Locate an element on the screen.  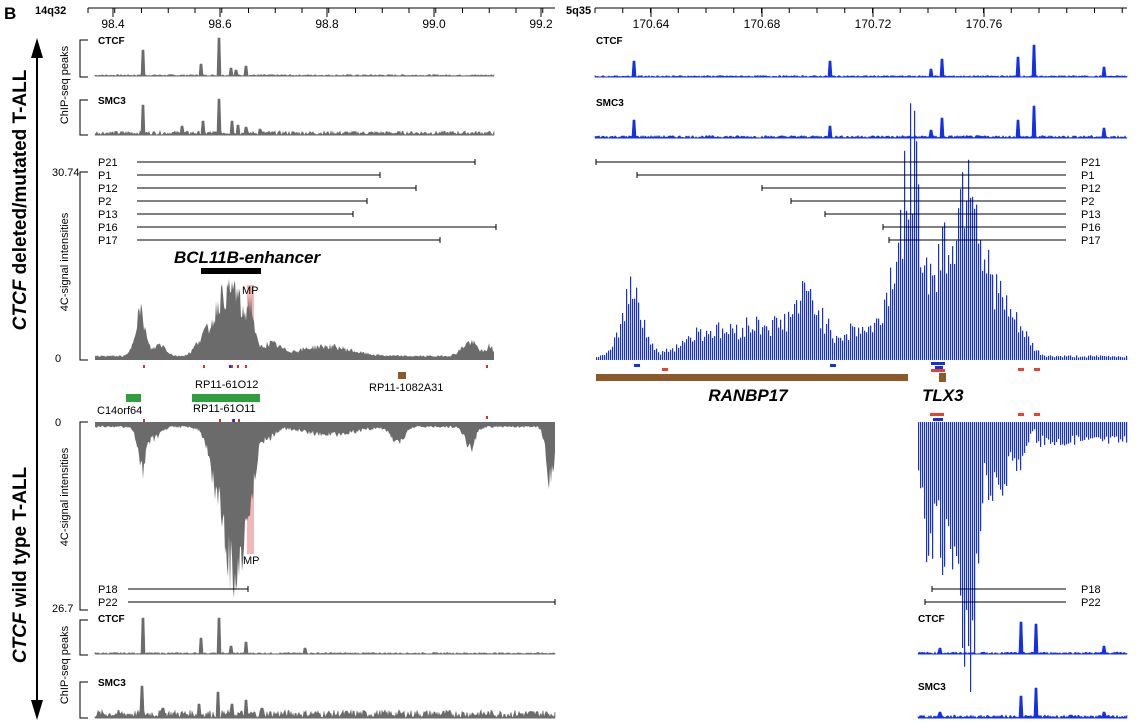
chip-smc3-left-bottom is located at coordinates (325, 702).